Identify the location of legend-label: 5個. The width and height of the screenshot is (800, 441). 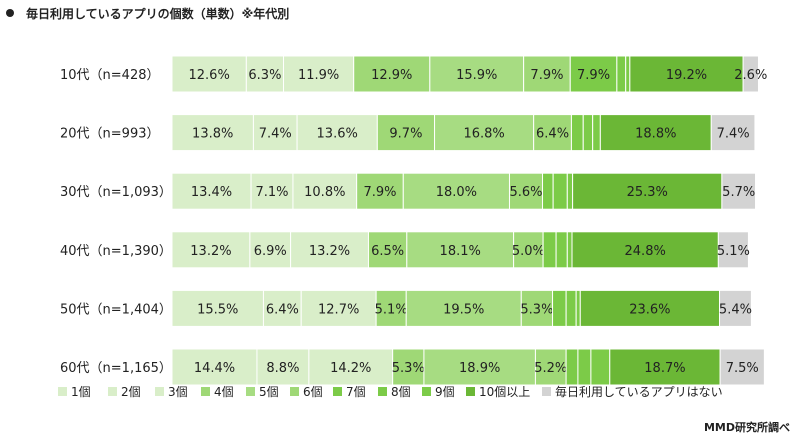
(269, 392).